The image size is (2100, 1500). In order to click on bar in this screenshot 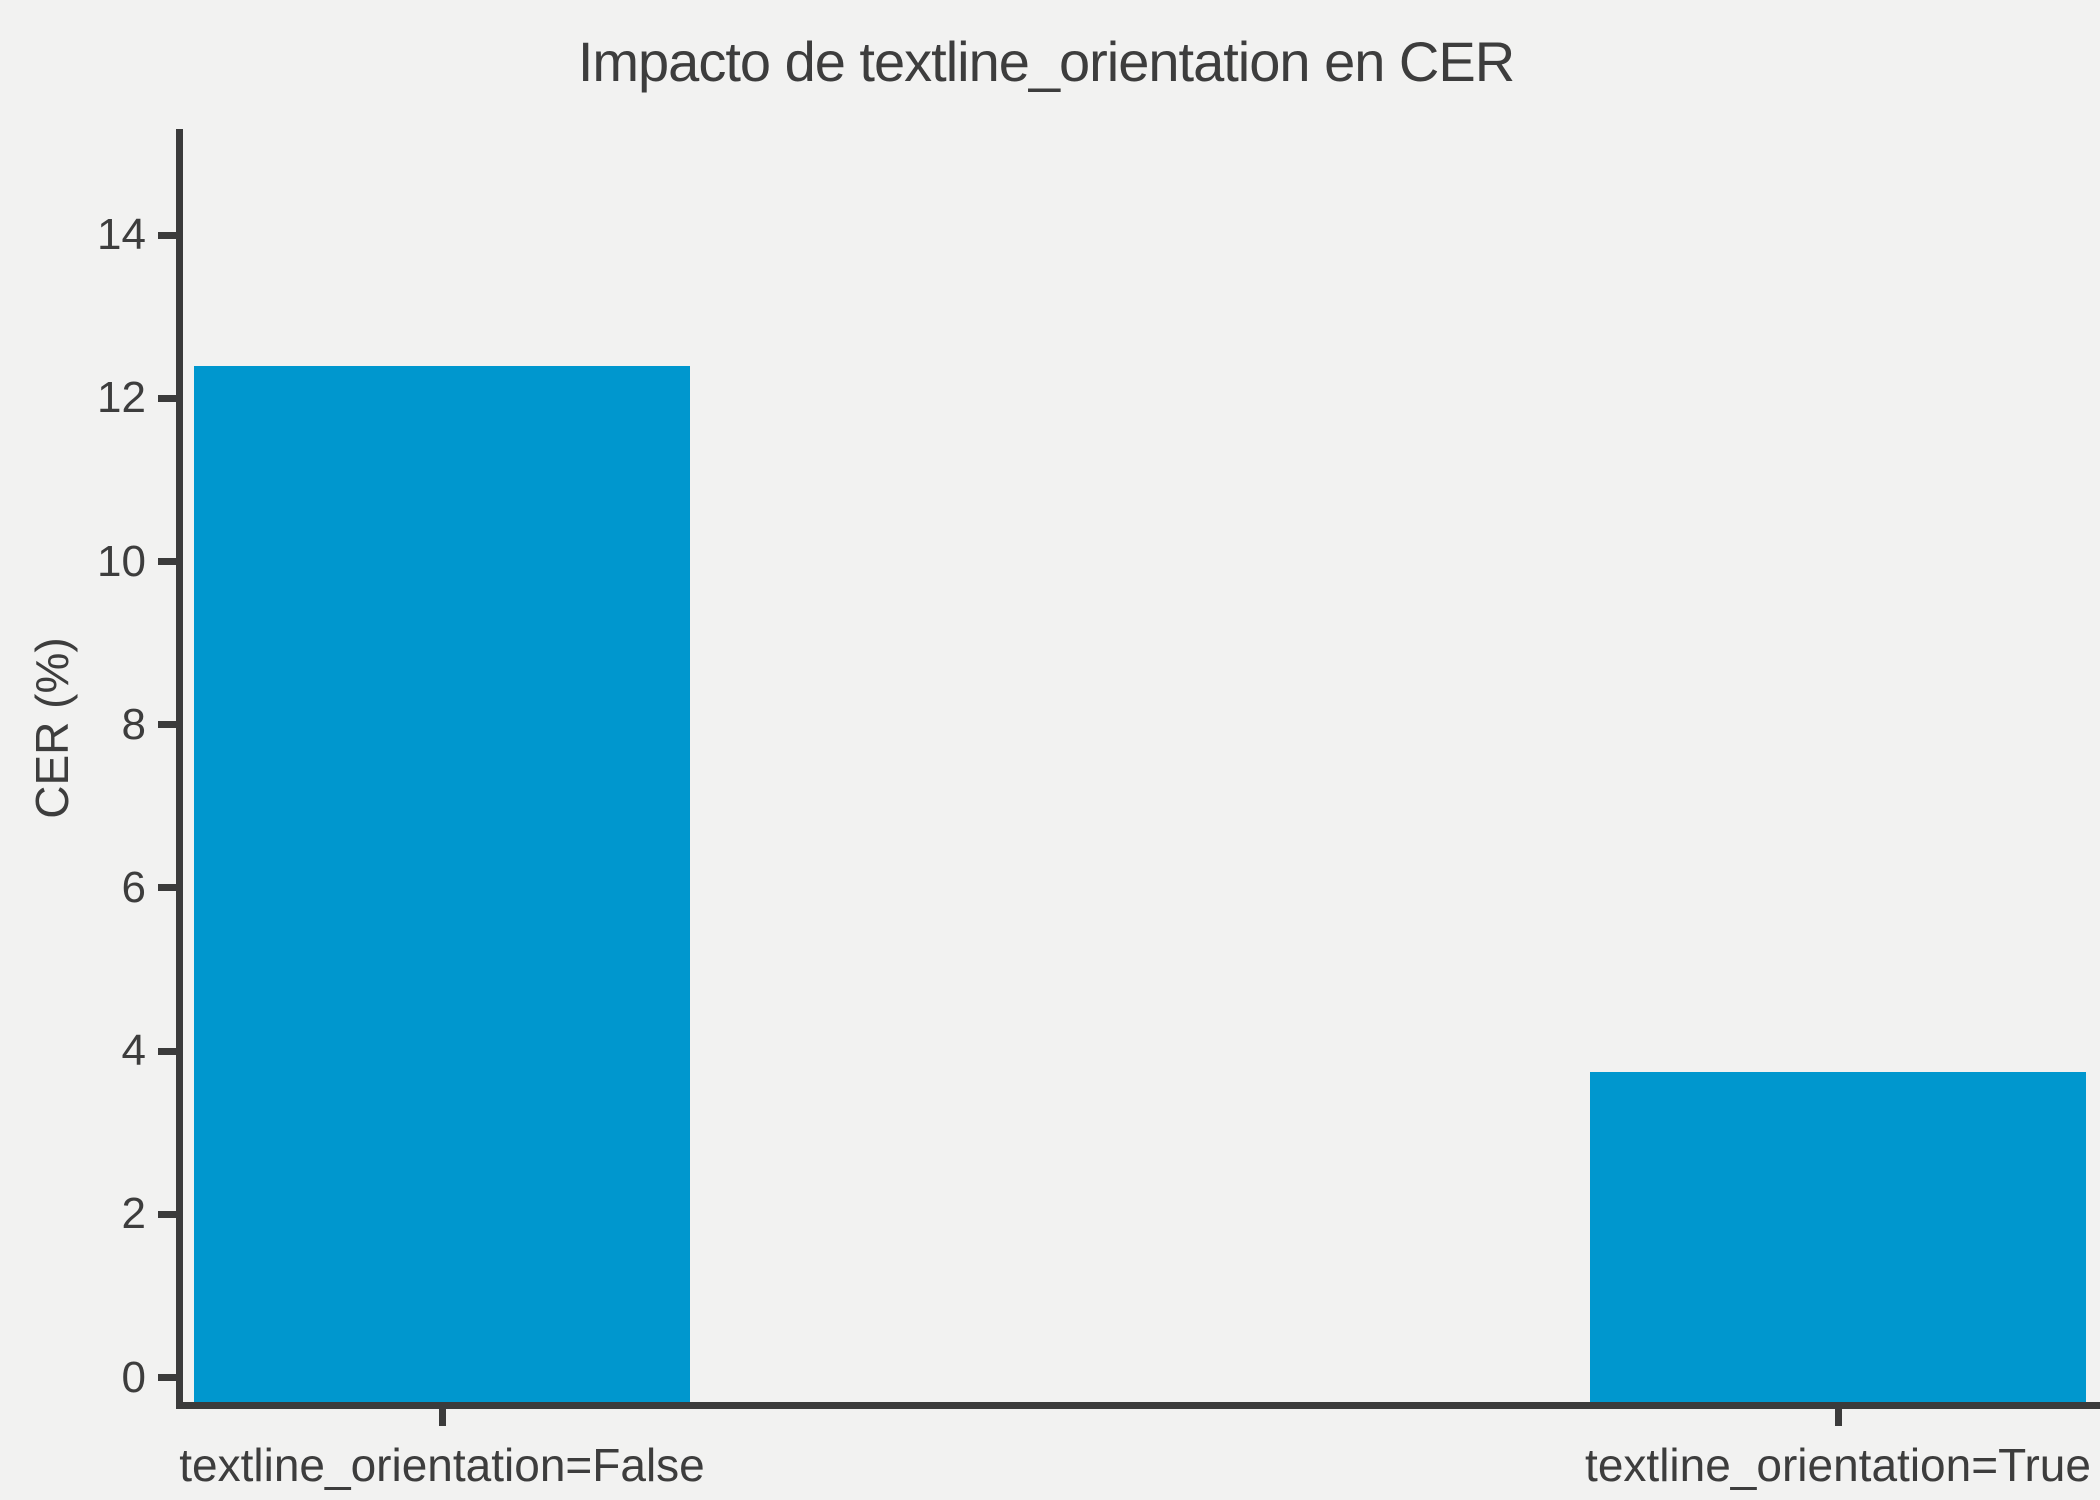, I will do `click(1838, 1236)`.